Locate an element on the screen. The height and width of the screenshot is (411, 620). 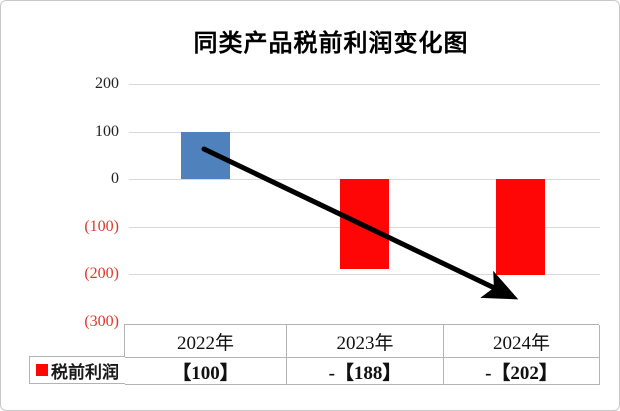
y-tick-neg300: (300) is located at coordinates (101, 321).